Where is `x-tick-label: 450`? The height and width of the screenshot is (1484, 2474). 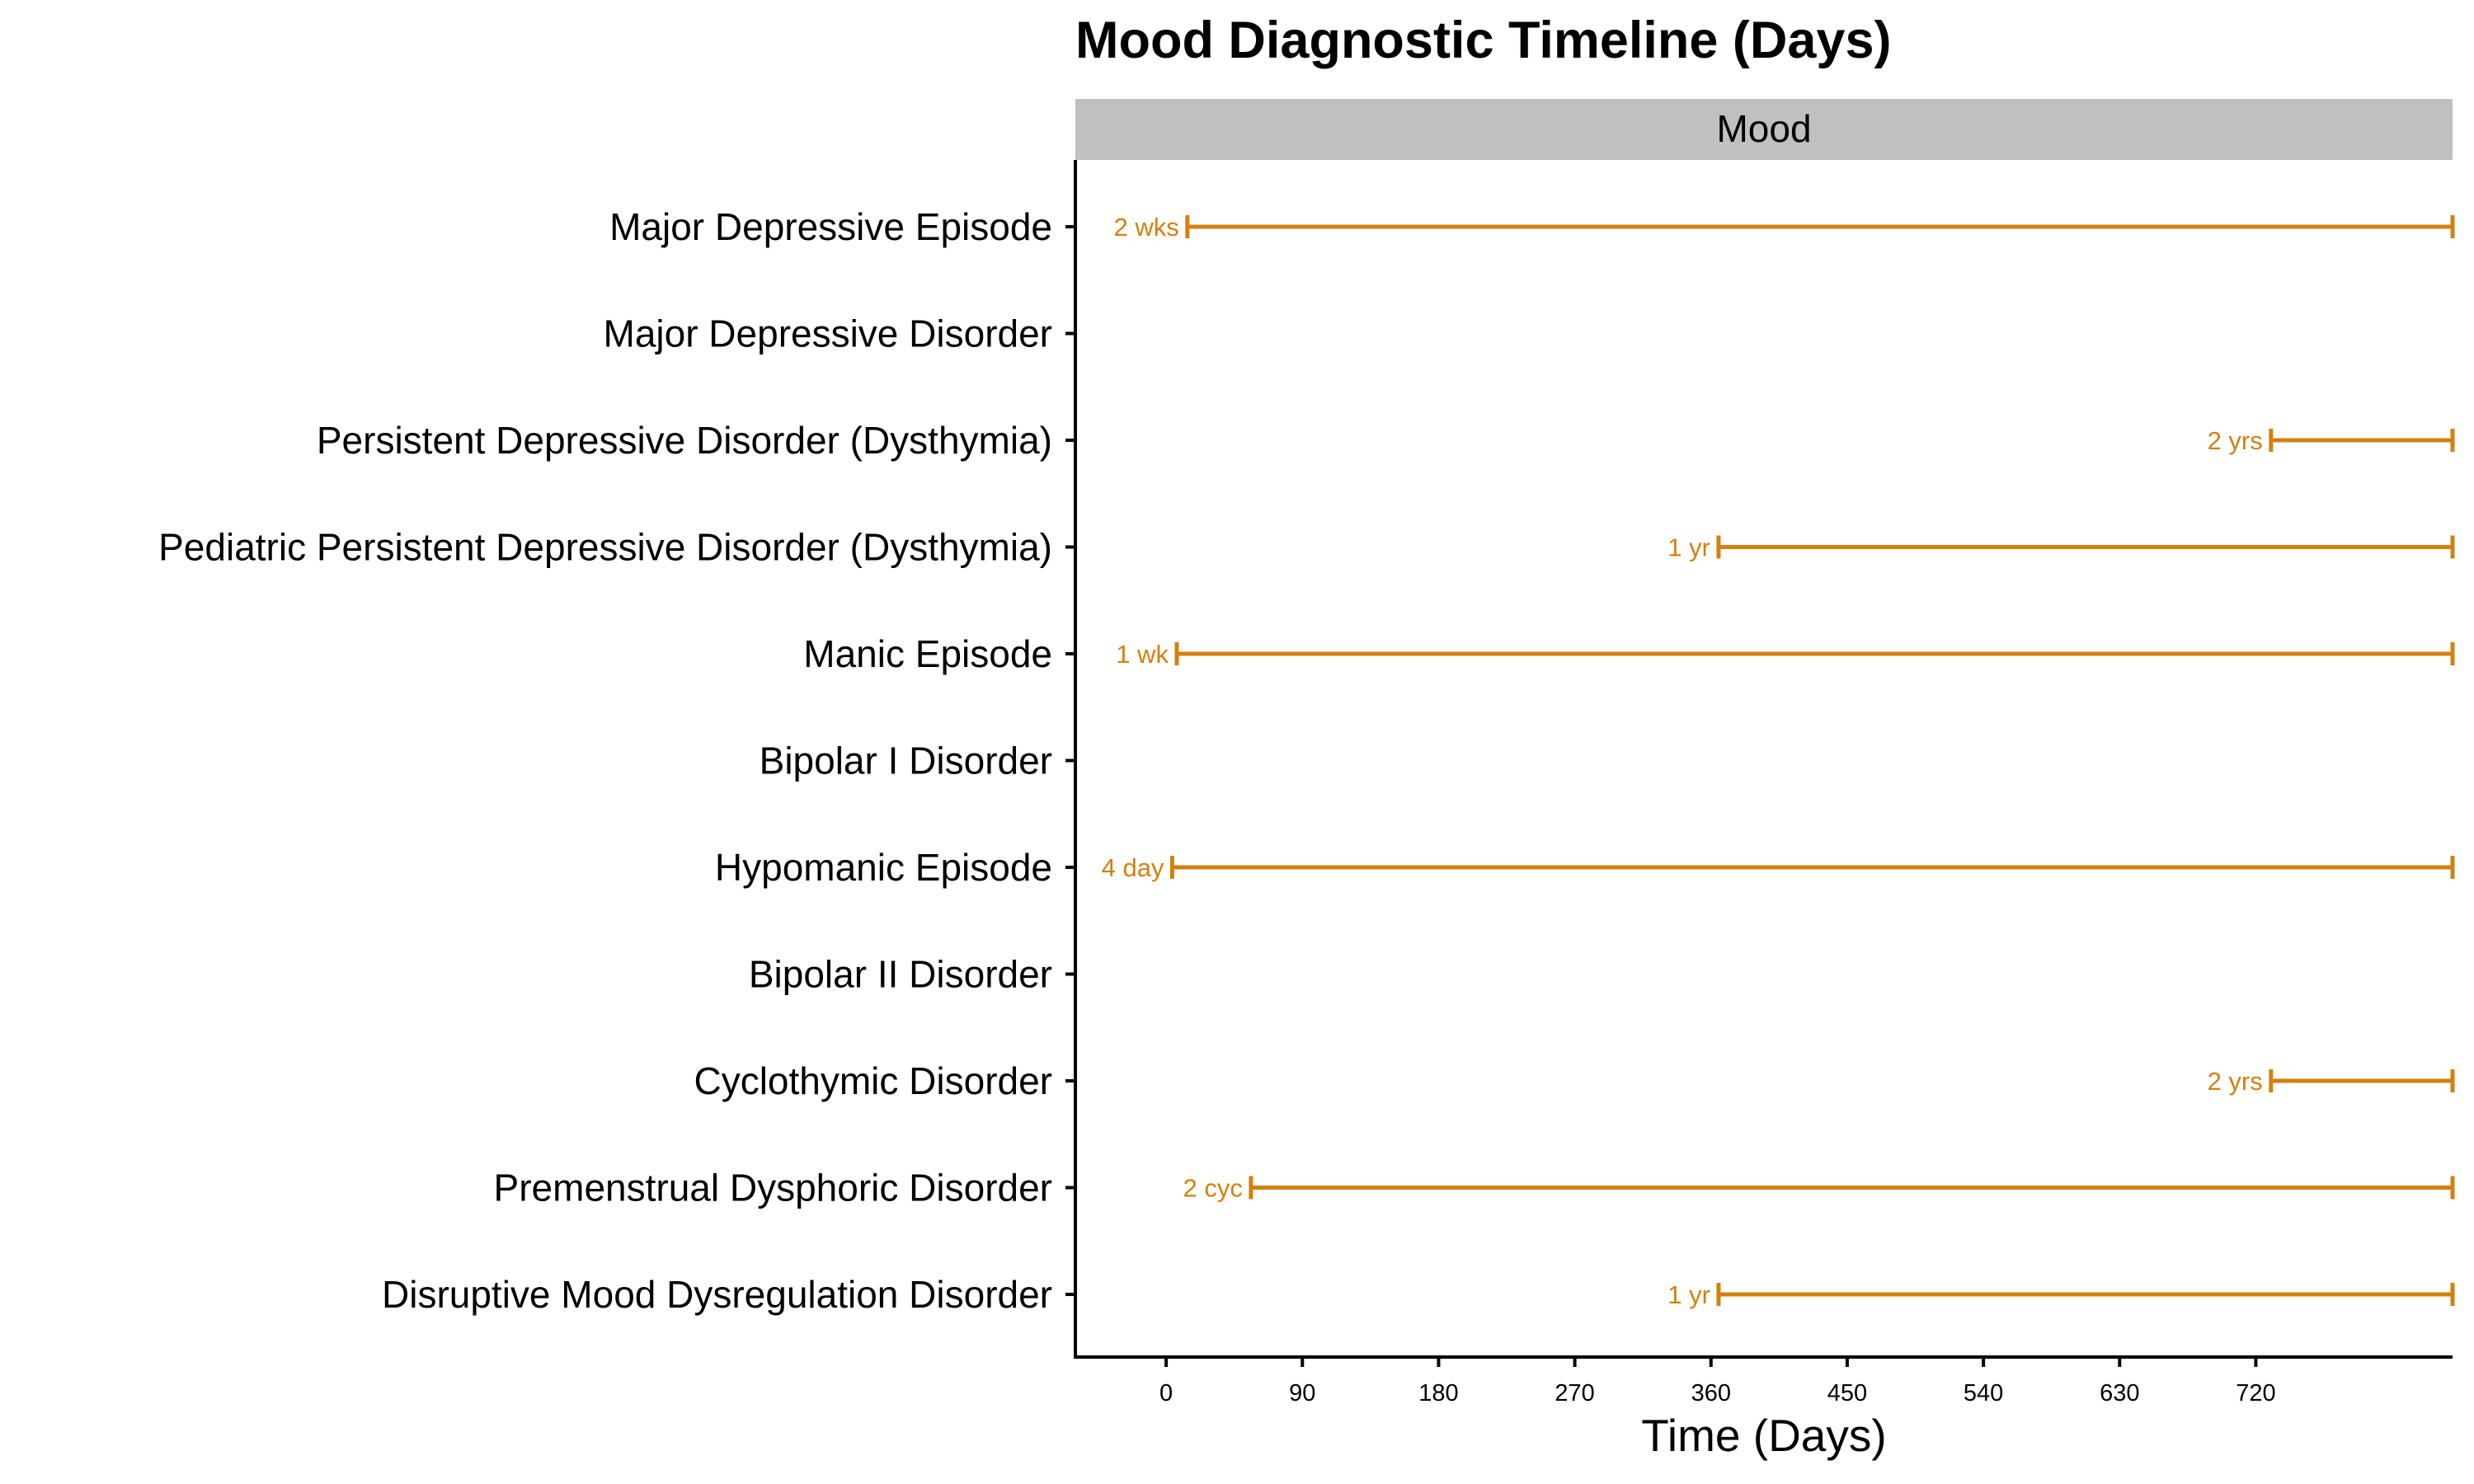
x-tick-label: 450 is located at coordinates (1847, 1393).